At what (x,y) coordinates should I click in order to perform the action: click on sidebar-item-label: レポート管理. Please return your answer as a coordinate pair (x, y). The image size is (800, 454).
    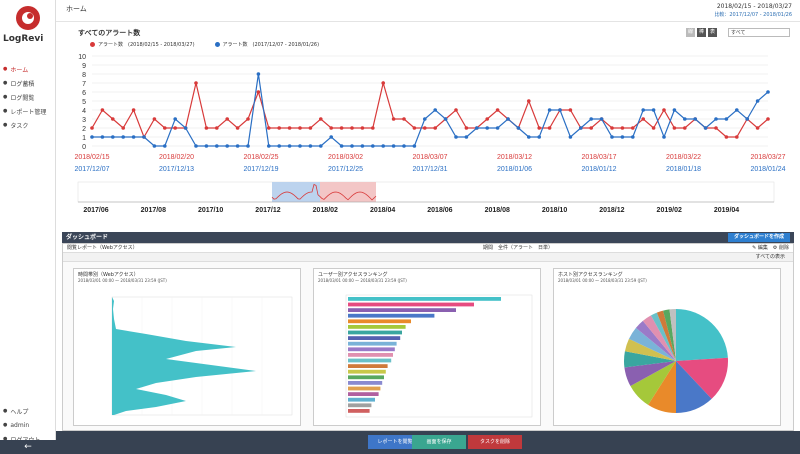
    Looking at the image, I should click on (28, 112).